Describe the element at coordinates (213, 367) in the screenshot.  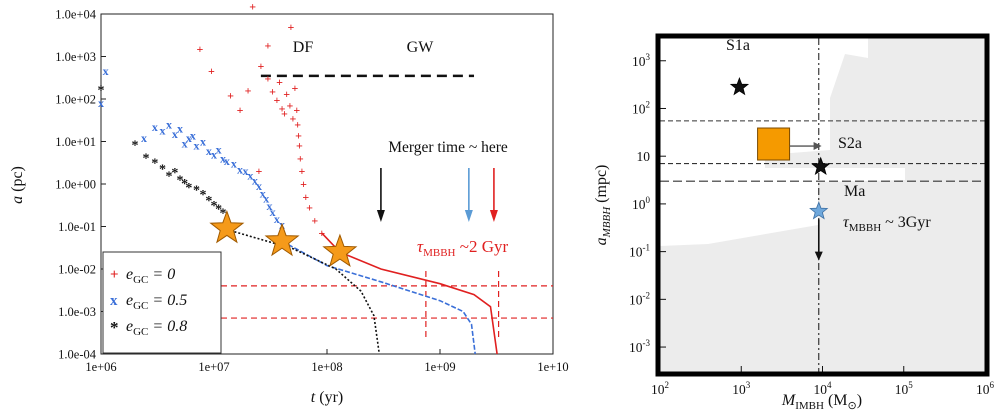
I see `left-x-tick-label: 1e+07` at that location.